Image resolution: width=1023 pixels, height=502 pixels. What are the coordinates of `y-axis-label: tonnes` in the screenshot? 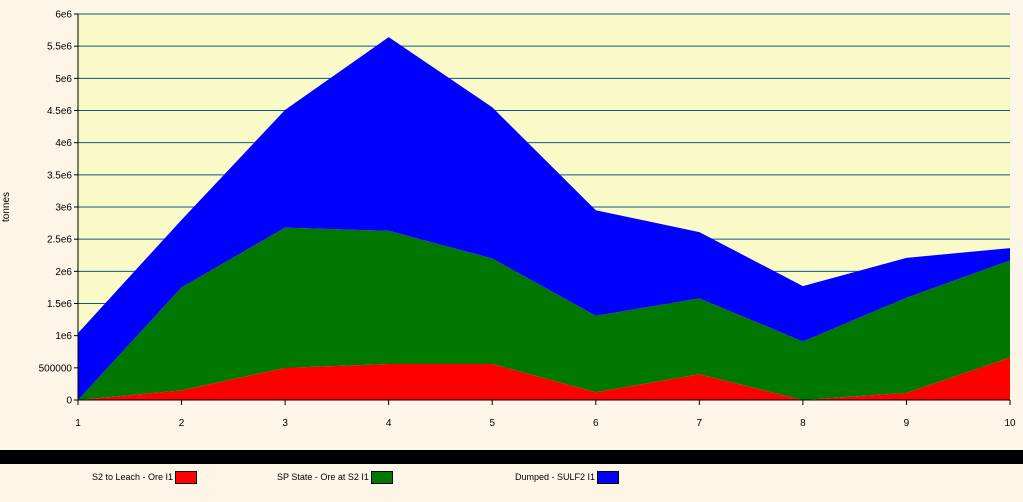 It's located at (6, 207).